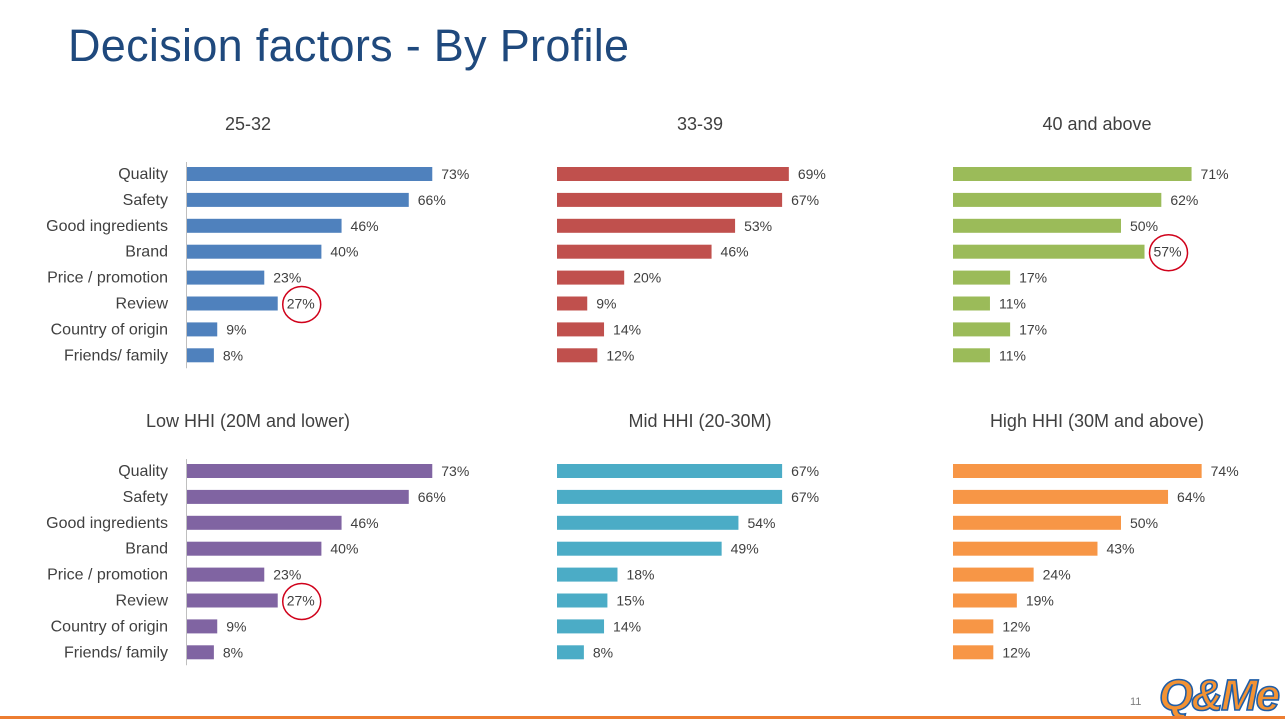 The height and width of the screenshot is (721, 1285). I want to click on data-label: 19%, so click(1040, 601).